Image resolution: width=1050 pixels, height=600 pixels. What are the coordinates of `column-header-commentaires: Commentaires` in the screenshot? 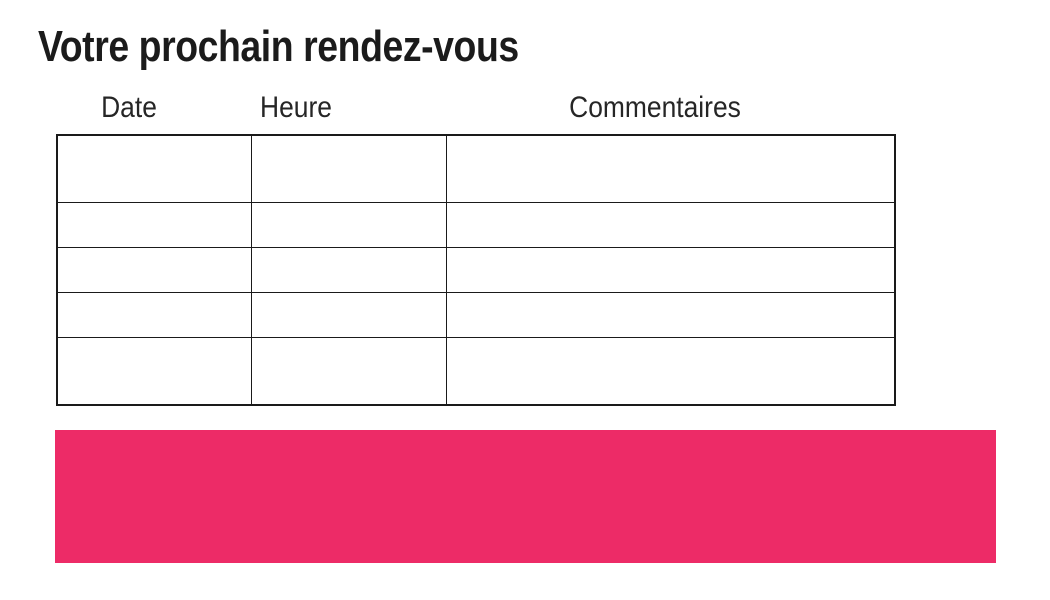 It's located at (655, 107).